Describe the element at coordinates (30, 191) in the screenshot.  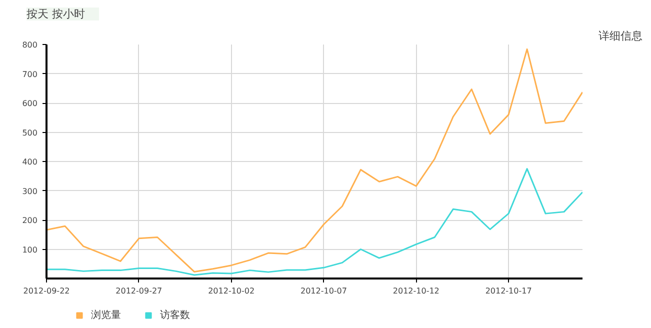
I see `y-tick-label: 300` at that location.